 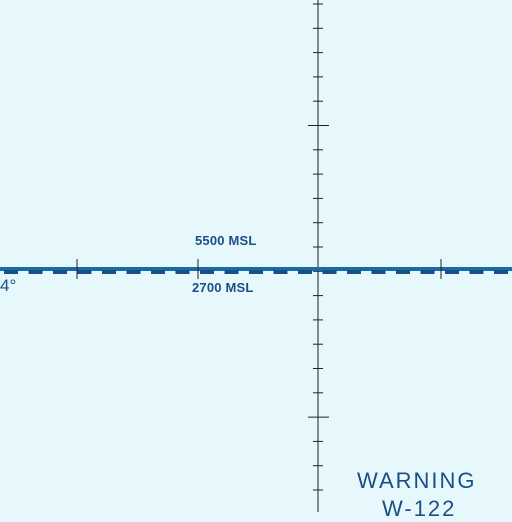 I want to click on warning-area-name: WARNING, so click(x=417, y=480).